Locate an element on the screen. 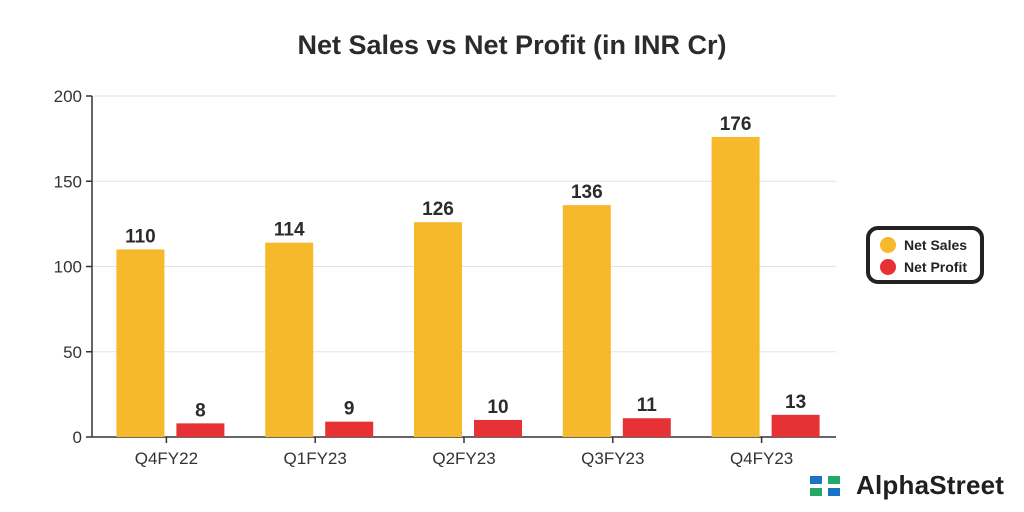  y-tick-label: 150 is located at coordinates (68, 181).